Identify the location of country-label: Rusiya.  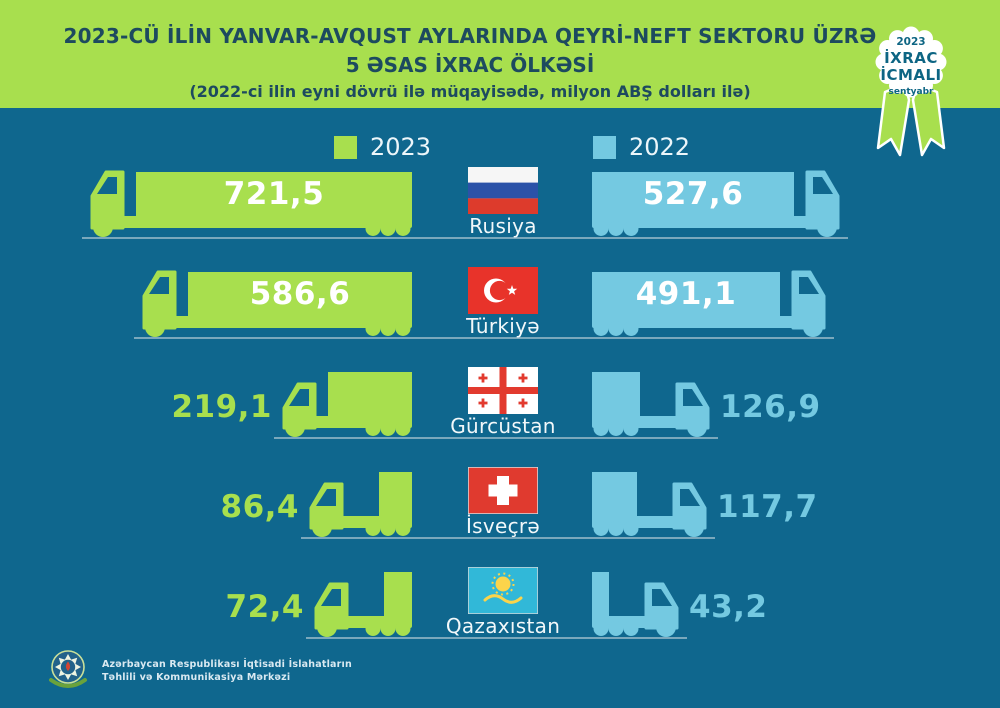
(503, 226).